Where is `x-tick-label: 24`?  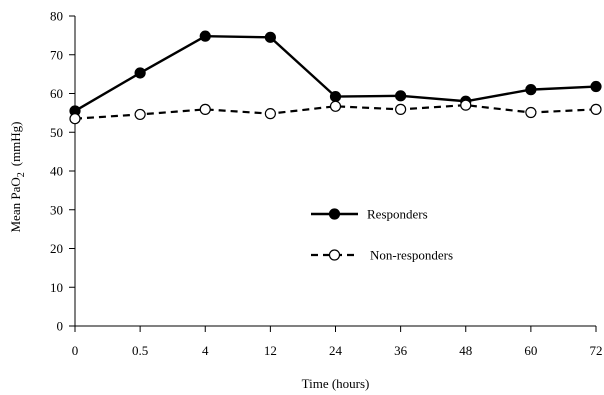 x-tick-label: 24 is located at coordinates (336, 350).